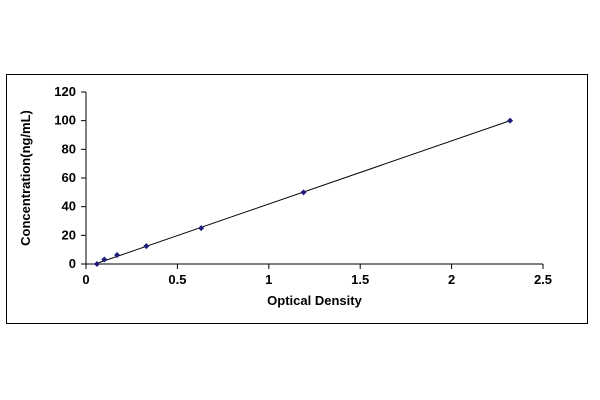 The height and width of the screenshot is (400, 600). Describe the element at coordinates (69, 177) in the screenshot. I see `y-tick-label: 60` at that location.